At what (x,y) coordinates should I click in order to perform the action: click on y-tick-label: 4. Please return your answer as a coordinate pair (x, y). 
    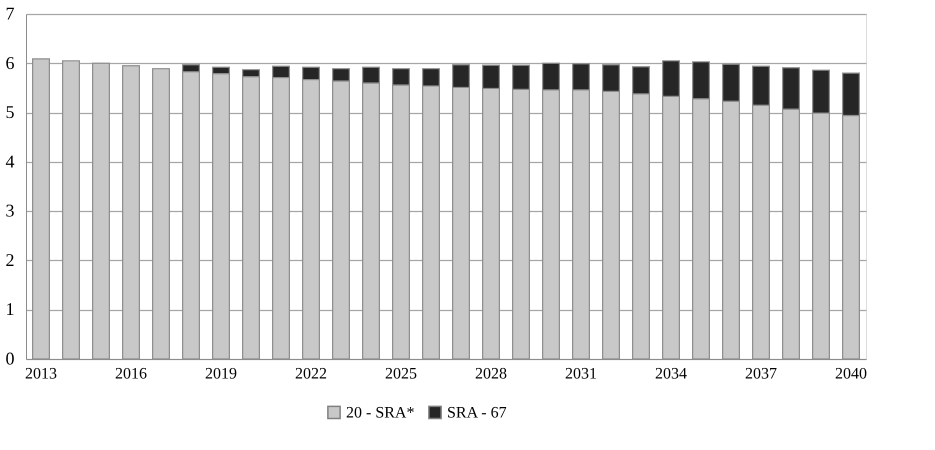
    Looking at the image, I should click on (10, 161).